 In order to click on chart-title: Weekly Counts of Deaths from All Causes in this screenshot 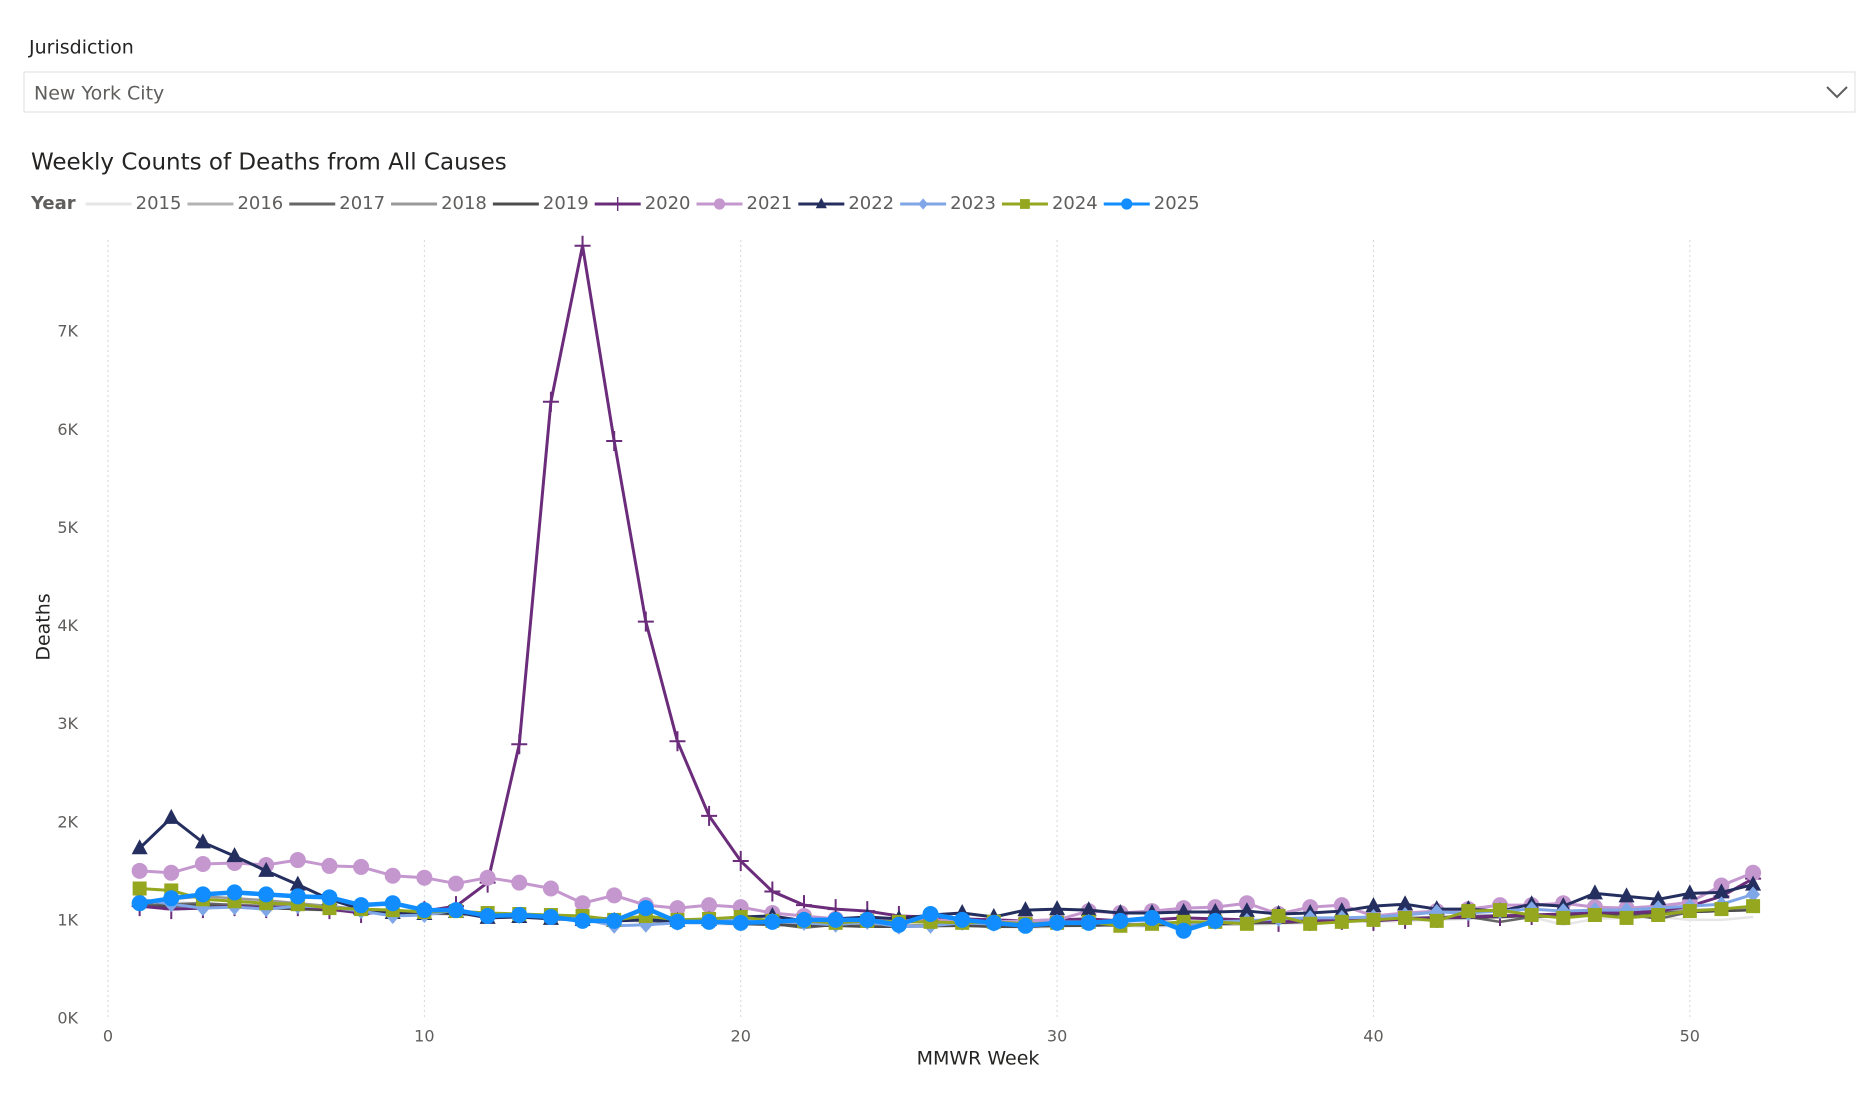, I will do `click(269, 163)`.